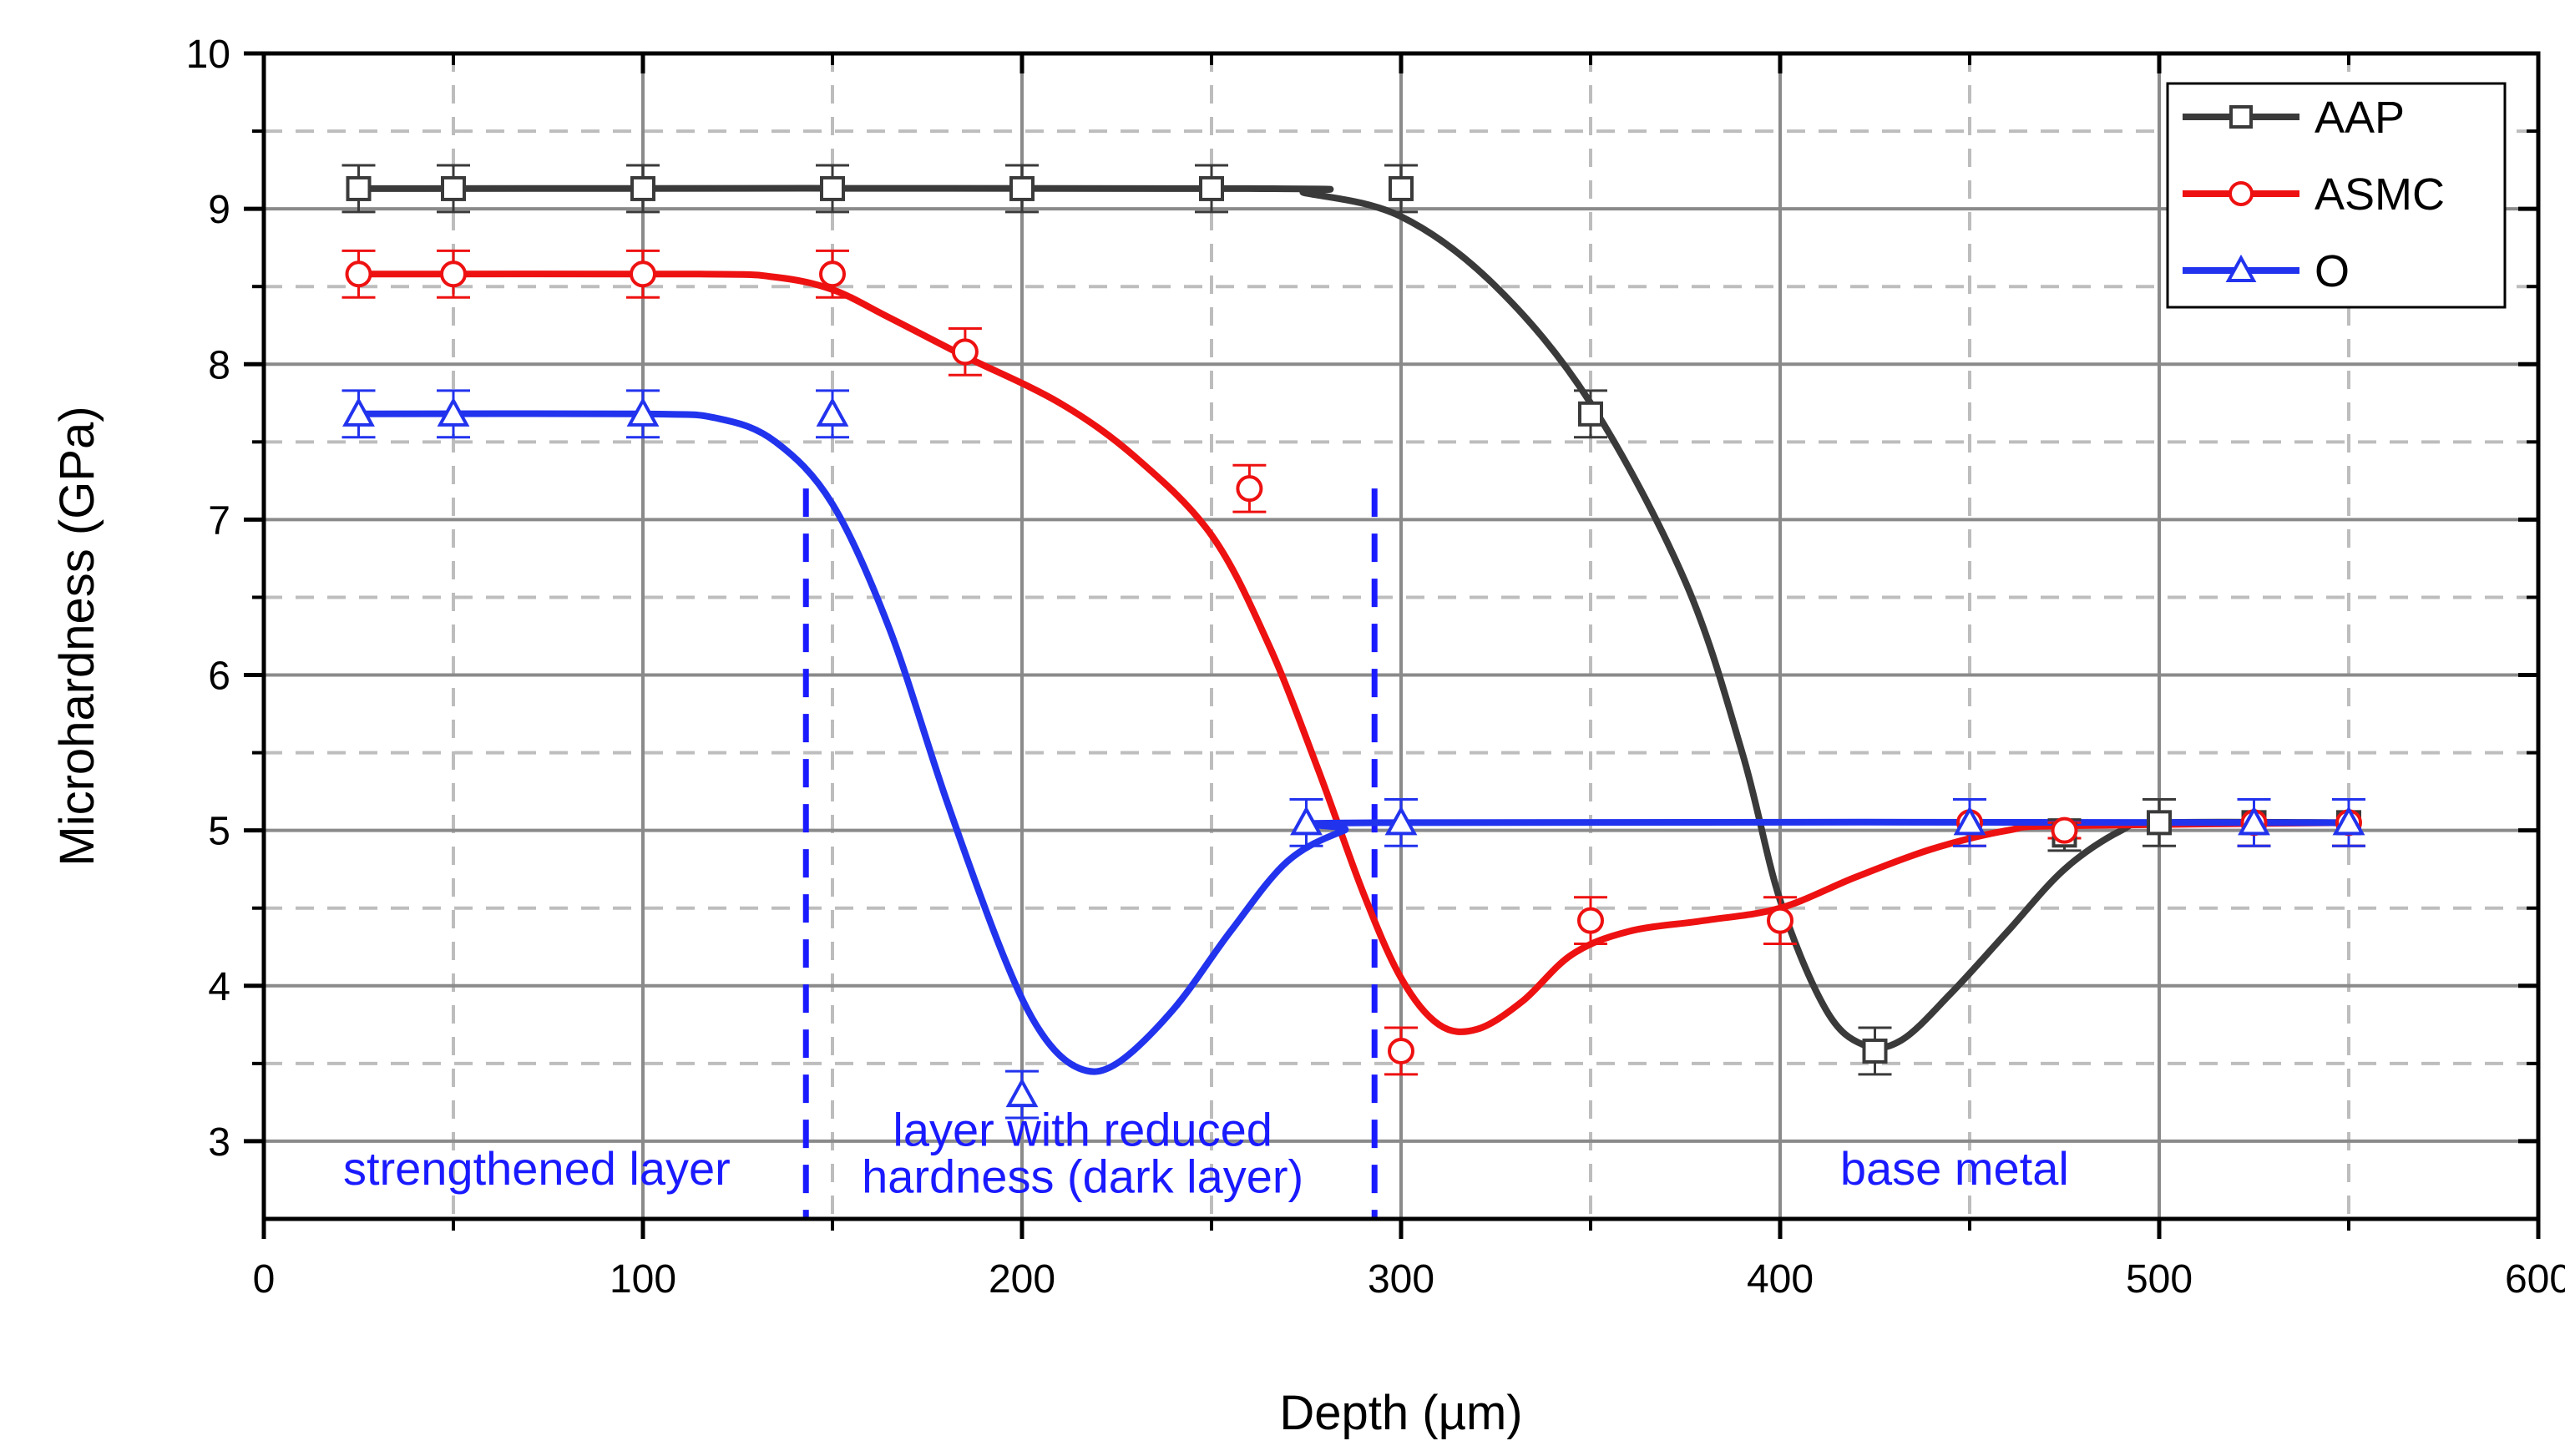  I want to click on legend: AAP ASMC O, so click(2336, 195).